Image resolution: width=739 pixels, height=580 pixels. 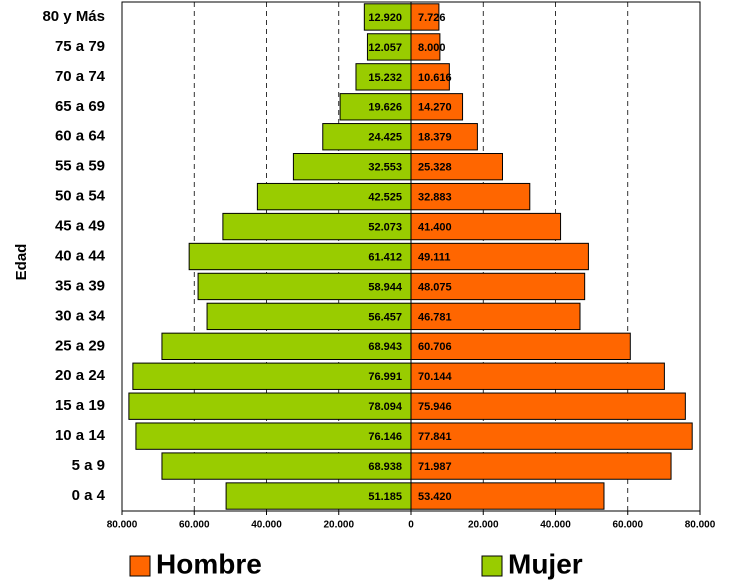 What do you see at coordinates (432, 18) in the screenshot?
I see `value-label: 7.726` at bounding box center [432, 18].